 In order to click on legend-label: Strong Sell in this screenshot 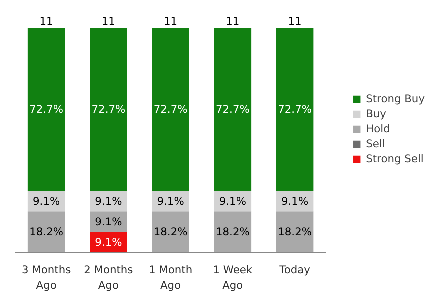, I will do `click(395, 158)`.